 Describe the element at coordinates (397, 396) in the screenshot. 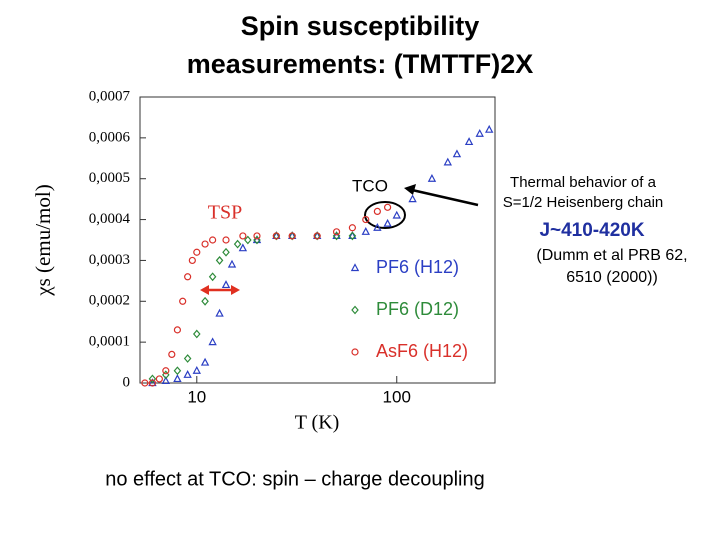

I see `x-tick-label: 100` at that location.